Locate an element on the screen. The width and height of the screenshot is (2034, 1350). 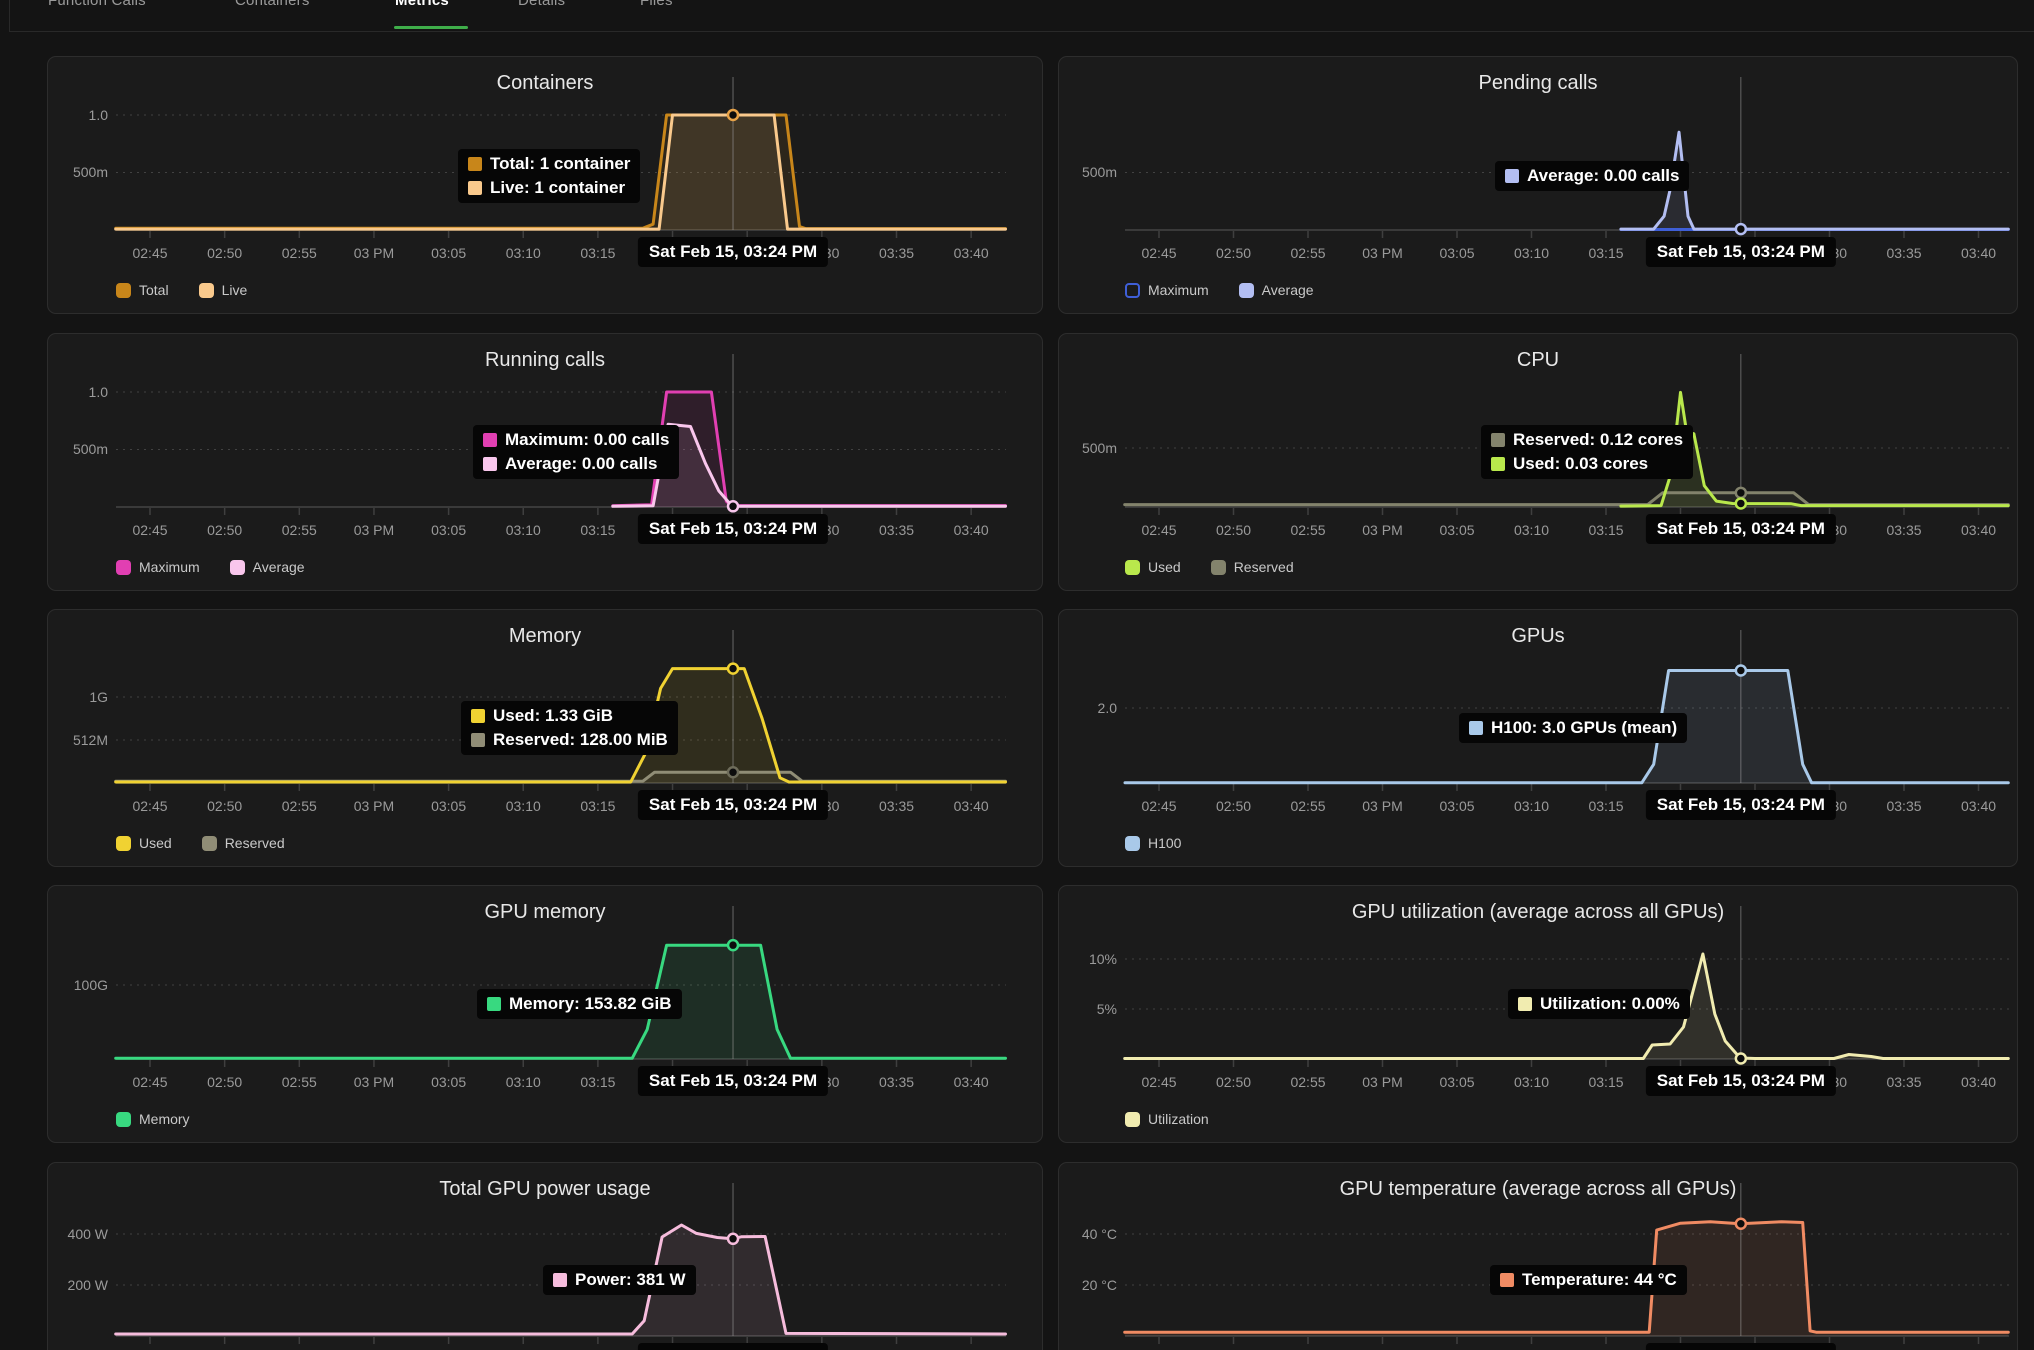
legend-item-total: Total is located at coordinates (142, 290).